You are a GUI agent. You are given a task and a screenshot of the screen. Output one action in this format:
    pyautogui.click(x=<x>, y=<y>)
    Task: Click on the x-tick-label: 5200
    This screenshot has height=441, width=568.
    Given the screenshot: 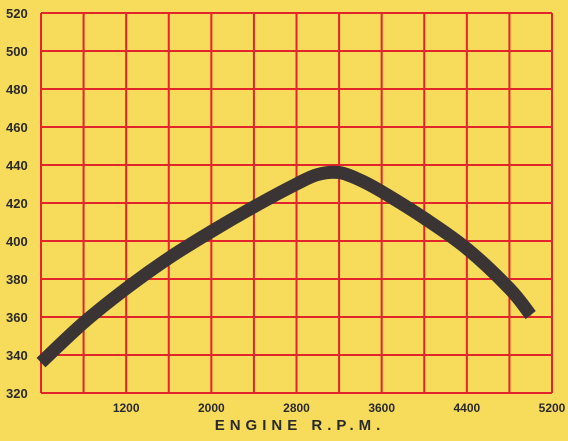 What is the action you would take?
    pyautogui.click(x=552, y=408)
    